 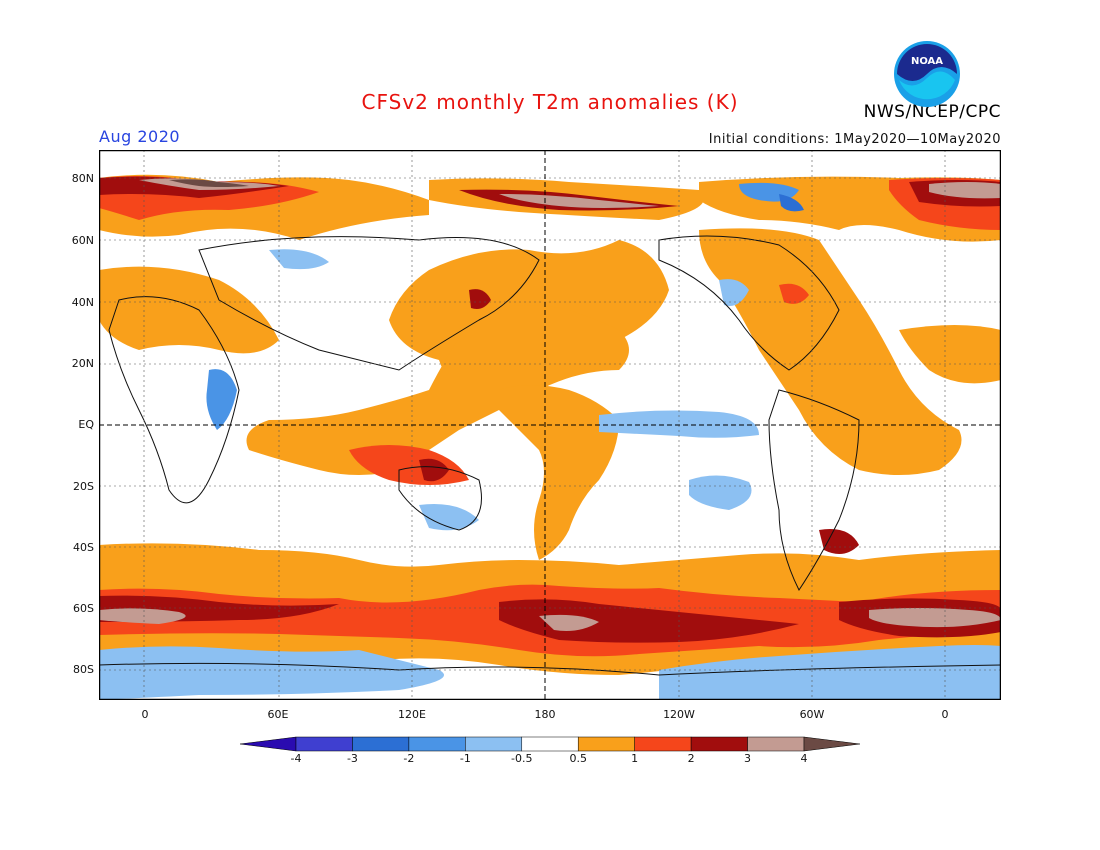 I want to click on arctic-anomaly-band, so click(x=550, y=208).